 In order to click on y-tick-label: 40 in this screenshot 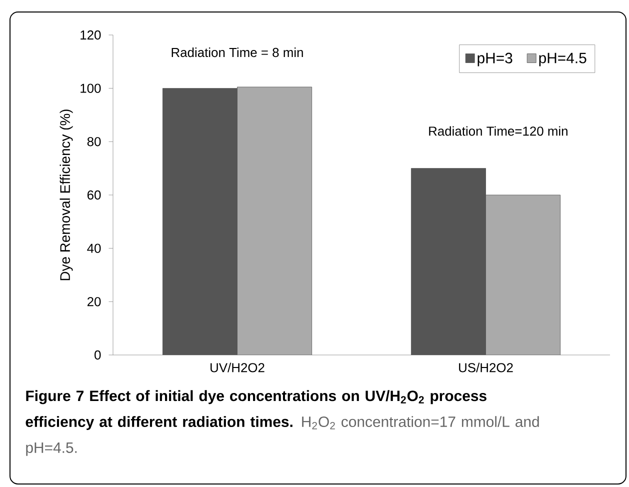, I will do `click(94, 248)`.